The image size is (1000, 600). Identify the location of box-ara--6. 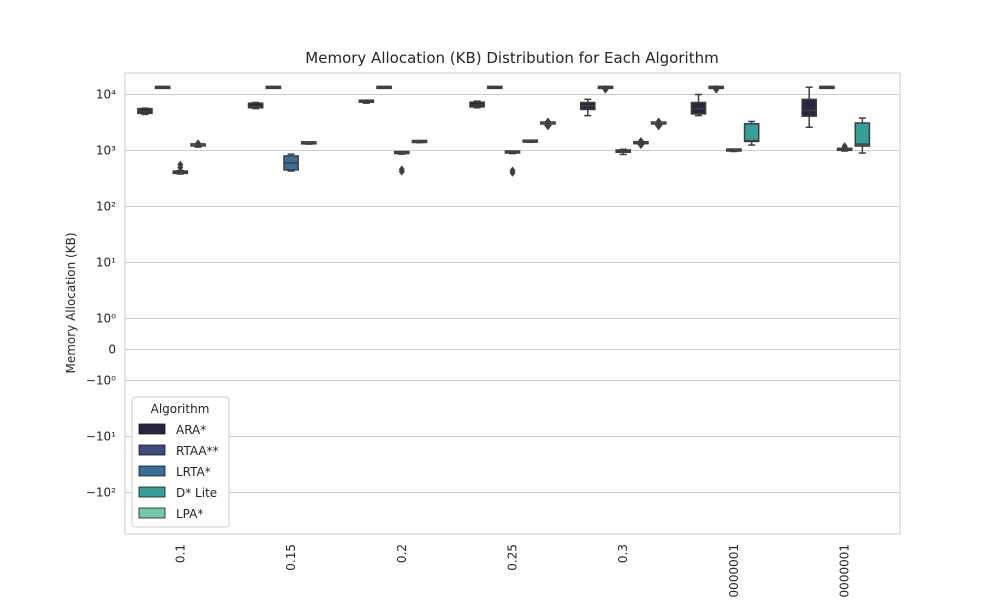
(809, 107).